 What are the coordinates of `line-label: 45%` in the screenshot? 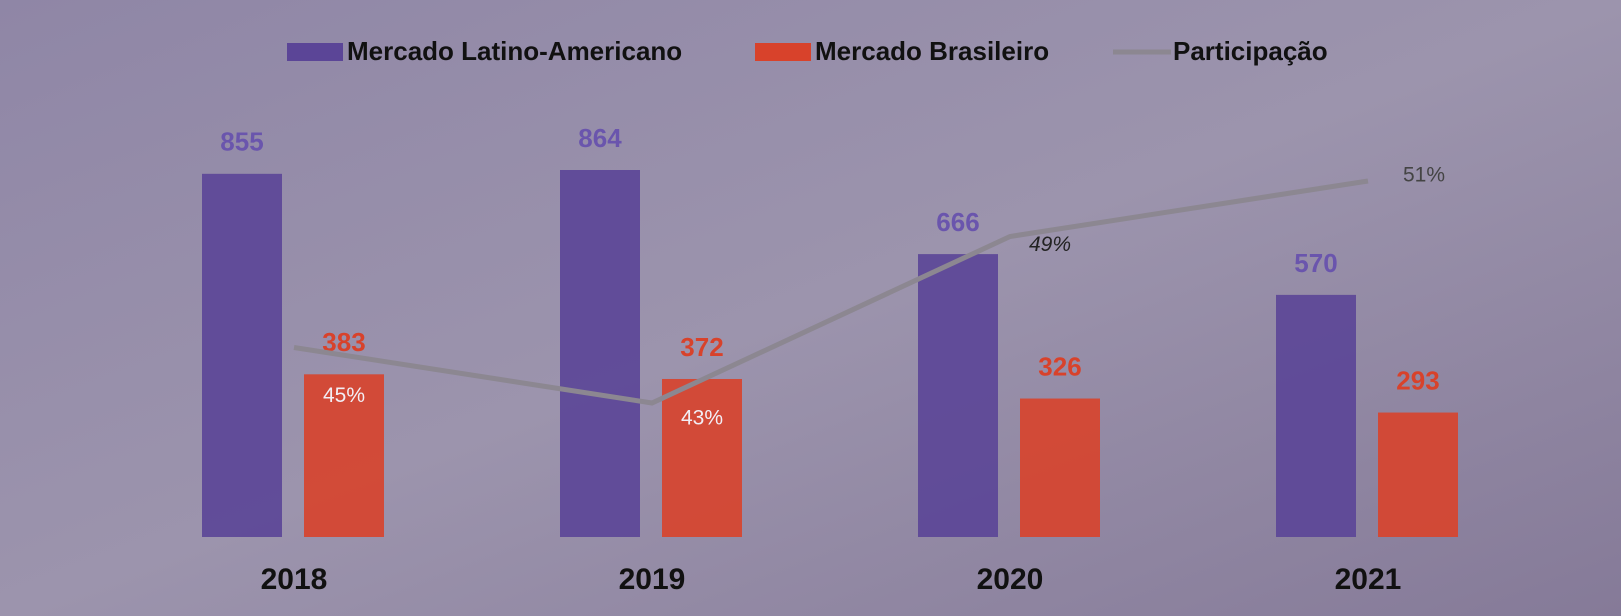 It's located at (344, 395).